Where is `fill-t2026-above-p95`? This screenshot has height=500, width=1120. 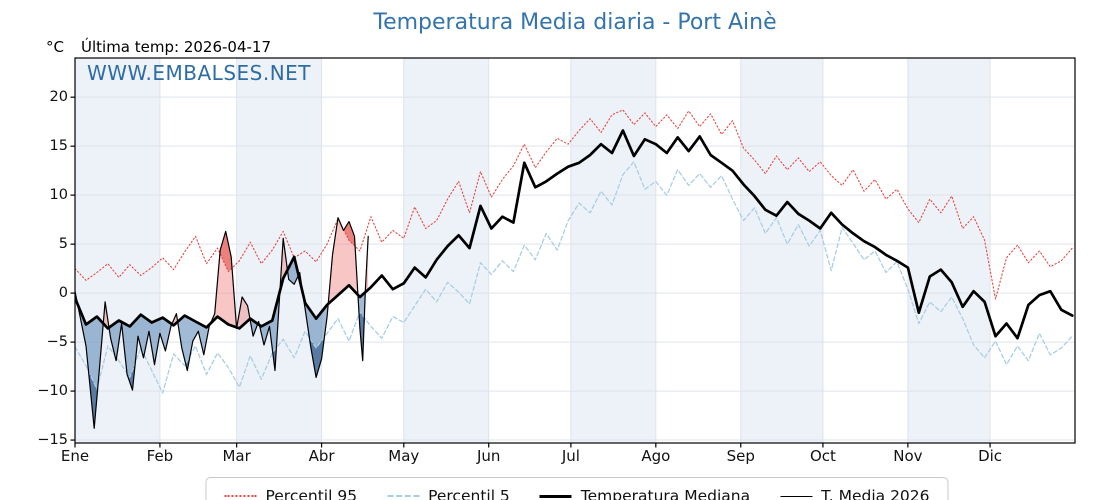 fill-t2026-above-p95 is located at coordinates (222, 249).